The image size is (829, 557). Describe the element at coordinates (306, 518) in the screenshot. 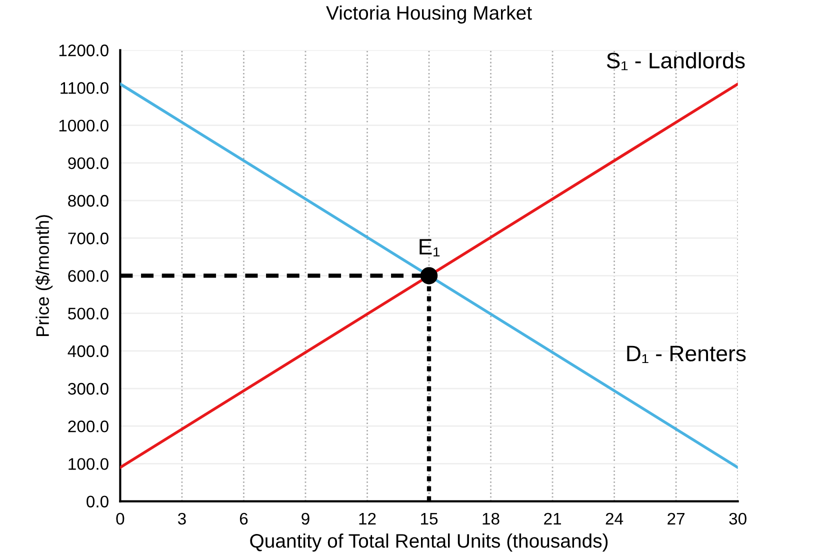

I see `x-tick-label: 9` at that location.